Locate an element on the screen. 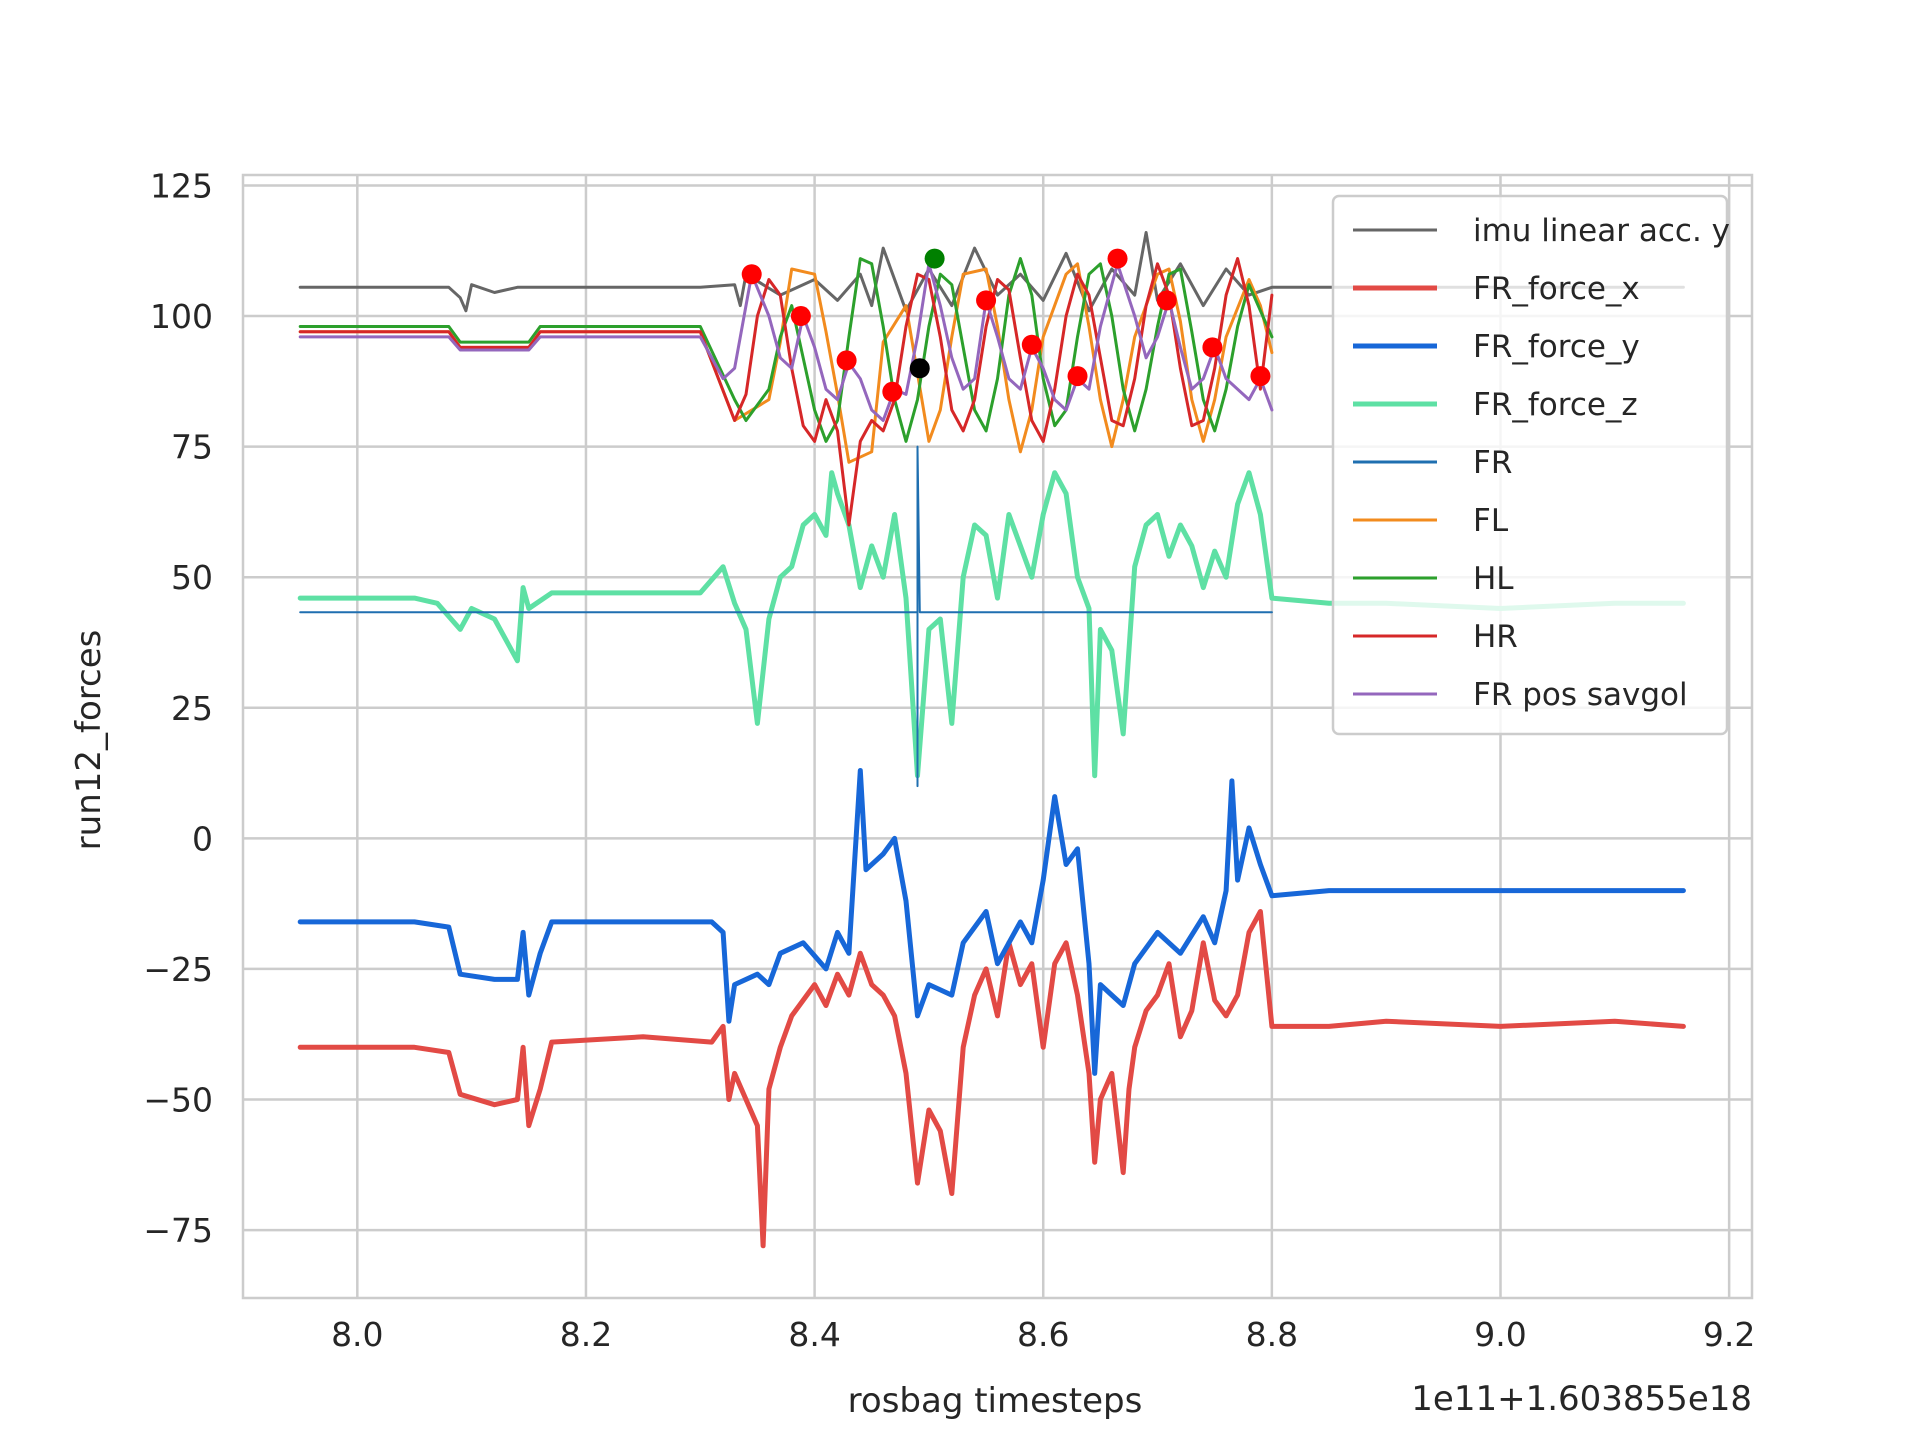 The width and height of the screenshot is (1920, 1444). y-tick-label: 50 is located at coordinates (192, 577).